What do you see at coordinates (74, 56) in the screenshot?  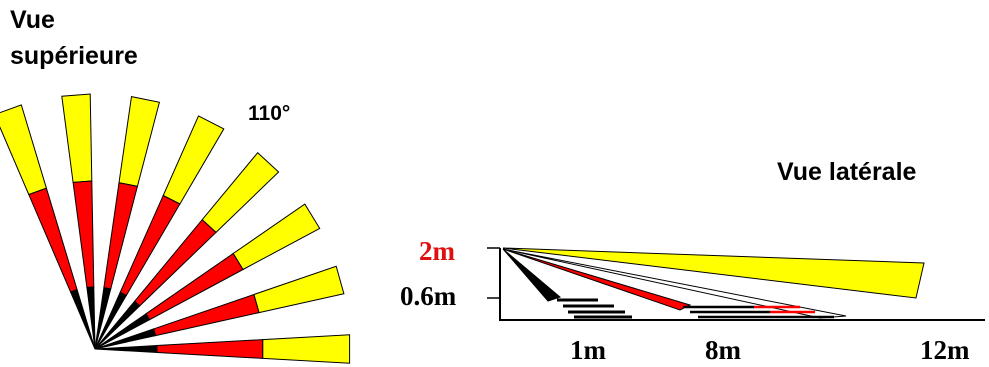 I see `top-view-title-line2: supérieure` at bounding box center [74, 56].